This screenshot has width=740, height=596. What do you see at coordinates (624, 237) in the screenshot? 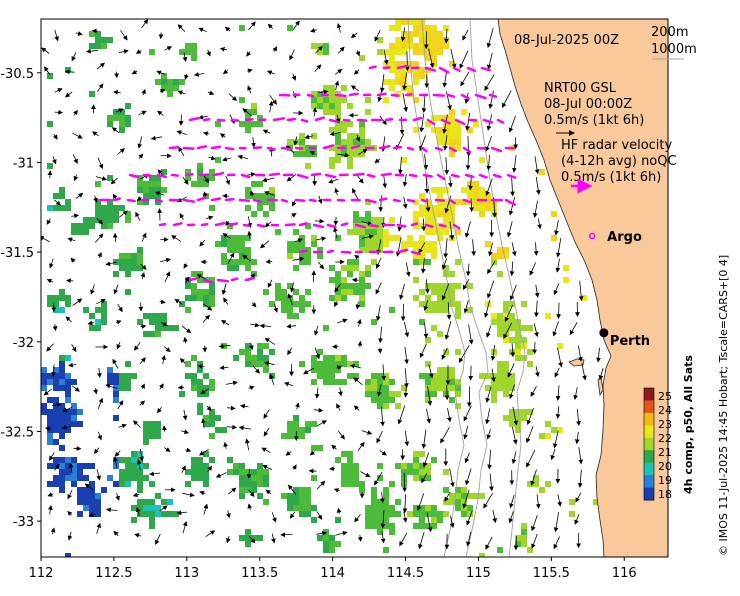
I see `argo-label: Argo` at bounding box center [624, 237].